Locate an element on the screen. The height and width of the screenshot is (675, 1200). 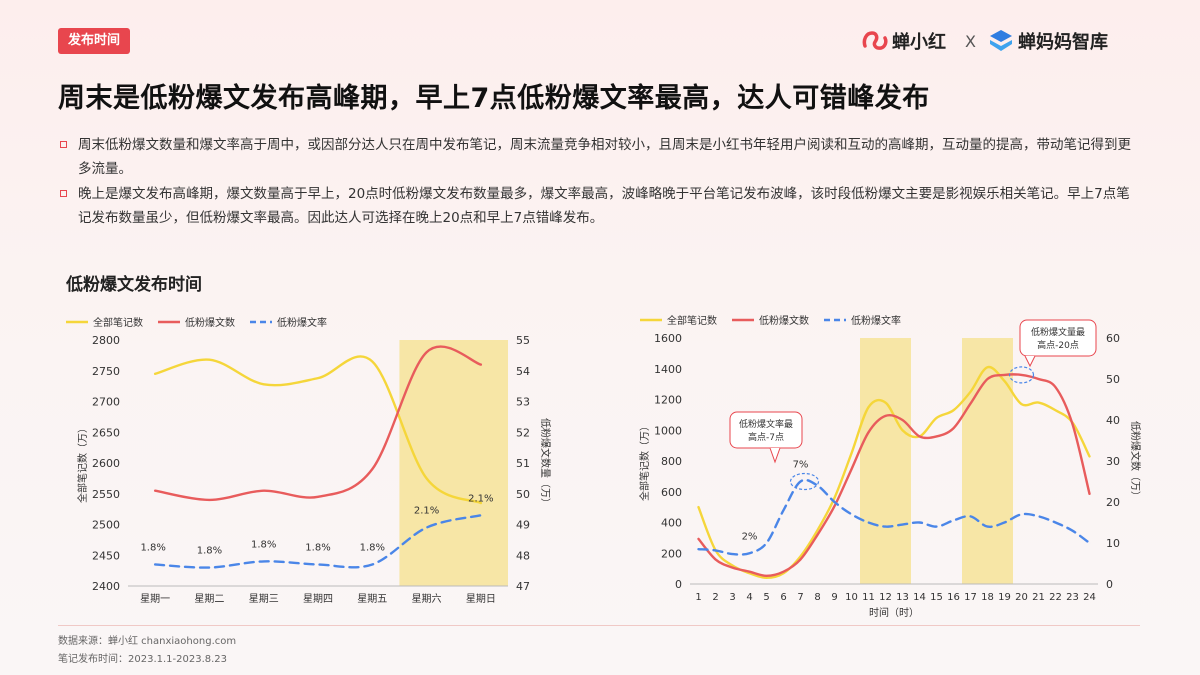
y-right-tick-label: 50 is located at coordinates (1113, 379).